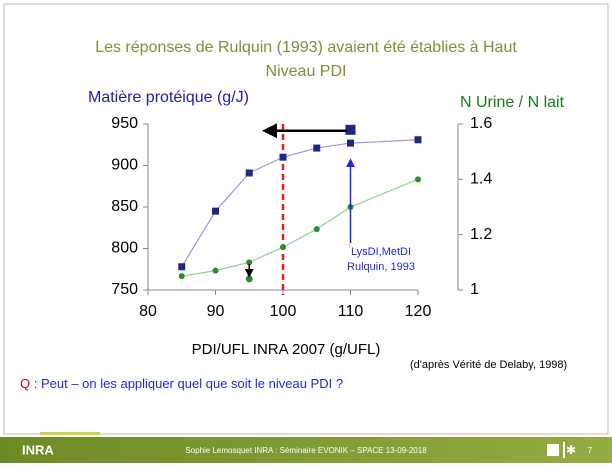 This screenshot has width=612, height=468. Describe the element at coordinates (283, 311) in the screenshot. I see `x-tick-label: 100` at that location.